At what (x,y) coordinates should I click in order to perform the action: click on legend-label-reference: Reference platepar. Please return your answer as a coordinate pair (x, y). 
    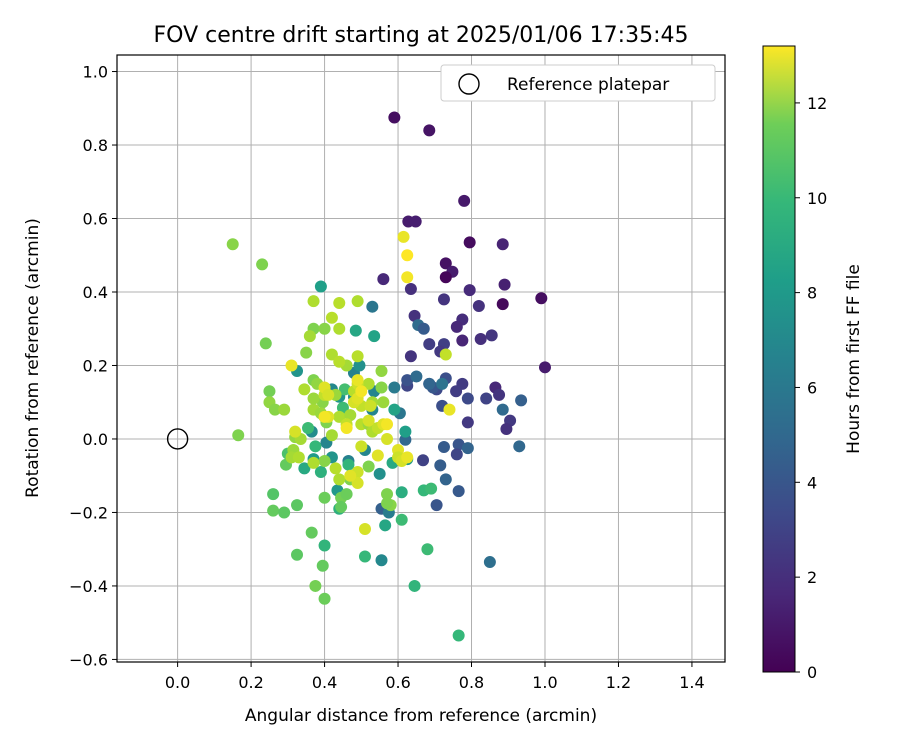
    Looking at the image, I should click on (588, 85).